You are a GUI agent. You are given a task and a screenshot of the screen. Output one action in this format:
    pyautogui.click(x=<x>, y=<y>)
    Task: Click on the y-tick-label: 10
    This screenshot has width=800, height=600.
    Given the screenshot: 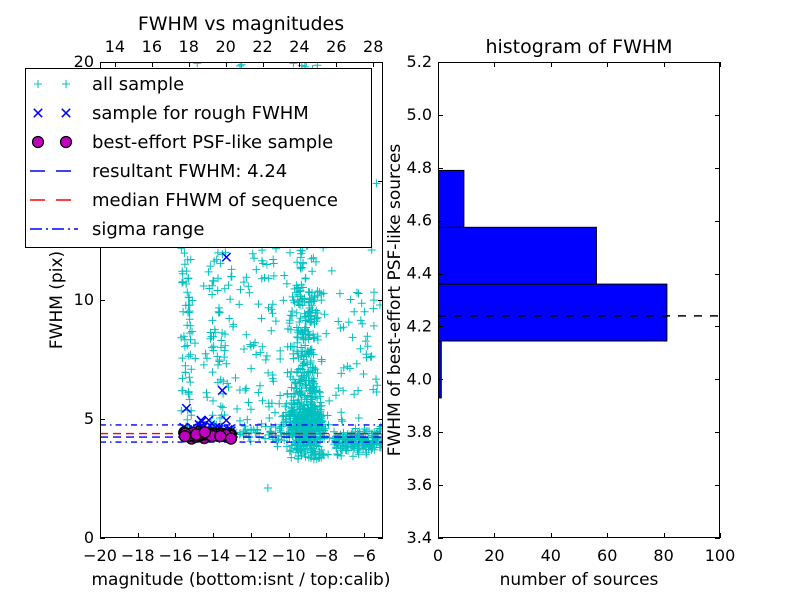 What is the action you would take?
    pyautogui.click(x=84, y=299)
    